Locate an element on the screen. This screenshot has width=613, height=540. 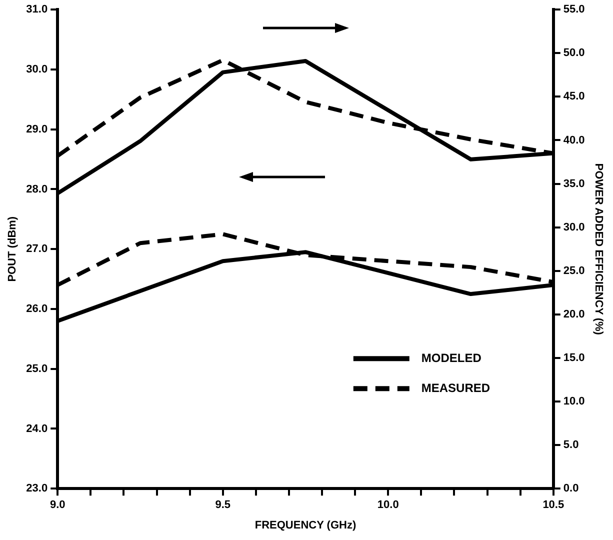
y-tick-label: 23.0 is located at coordinates (37, 488).